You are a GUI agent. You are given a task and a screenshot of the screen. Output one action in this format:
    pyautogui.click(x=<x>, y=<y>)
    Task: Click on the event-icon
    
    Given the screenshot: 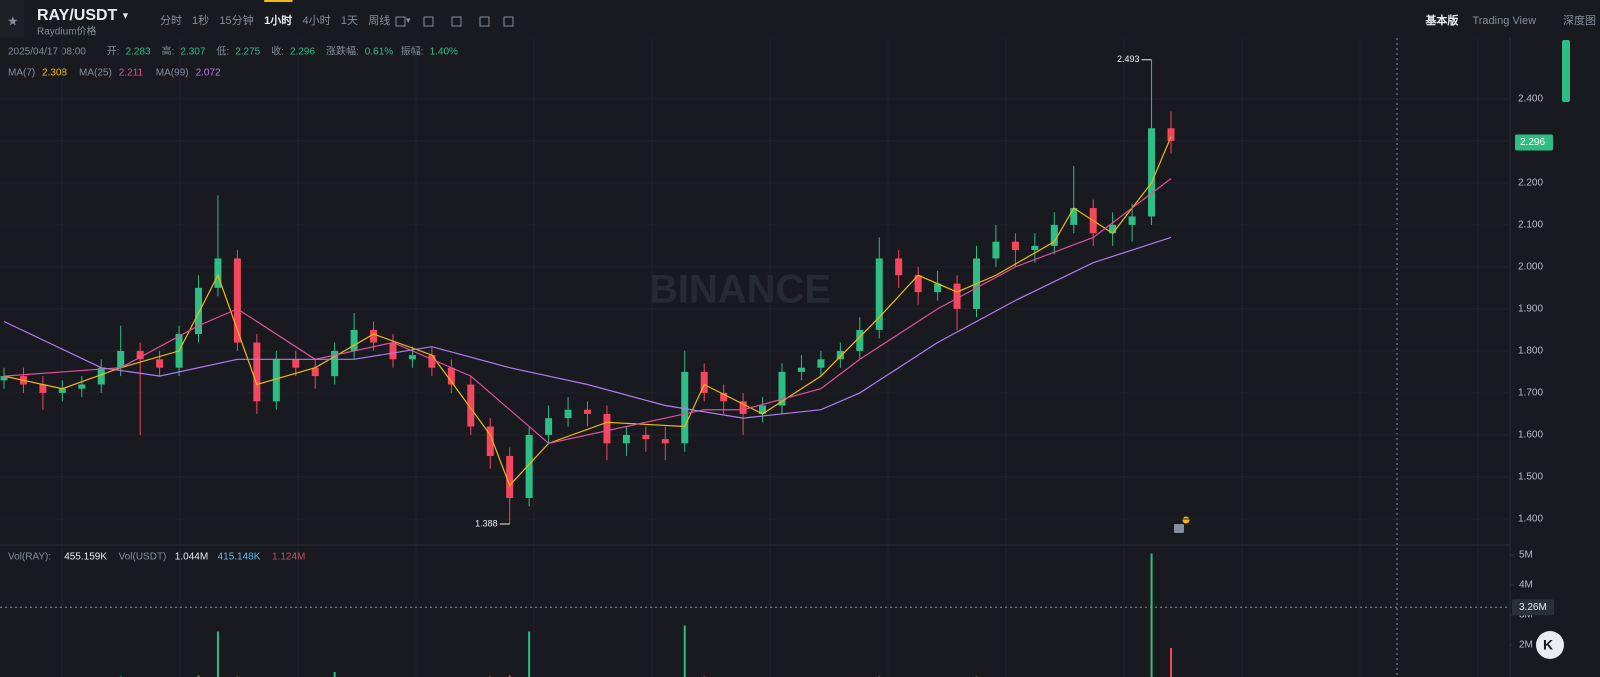 What is the action you would take?
    pyautogui.click(x=1179, y=528)
    